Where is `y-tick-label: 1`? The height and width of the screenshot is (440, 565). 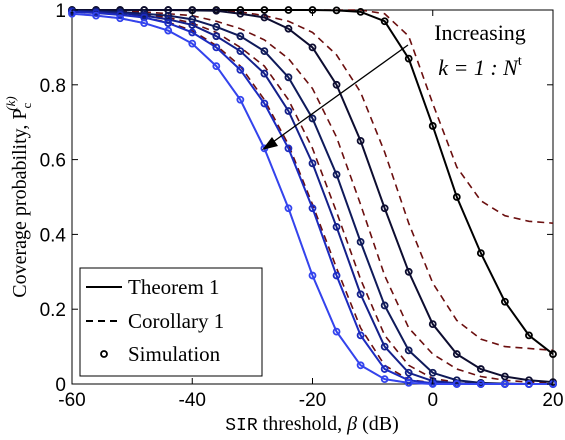 y-tick-label: 1 is located at coordinates (60, 11).